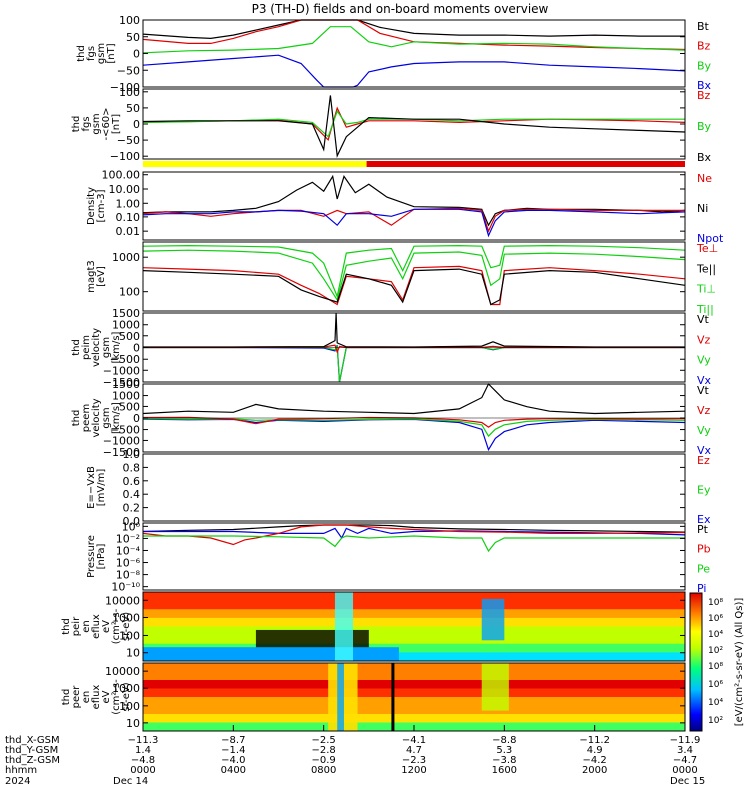 This screenshot has height=804, width=750. I want to click on y-tick-label: 1500, so click(126, 384).